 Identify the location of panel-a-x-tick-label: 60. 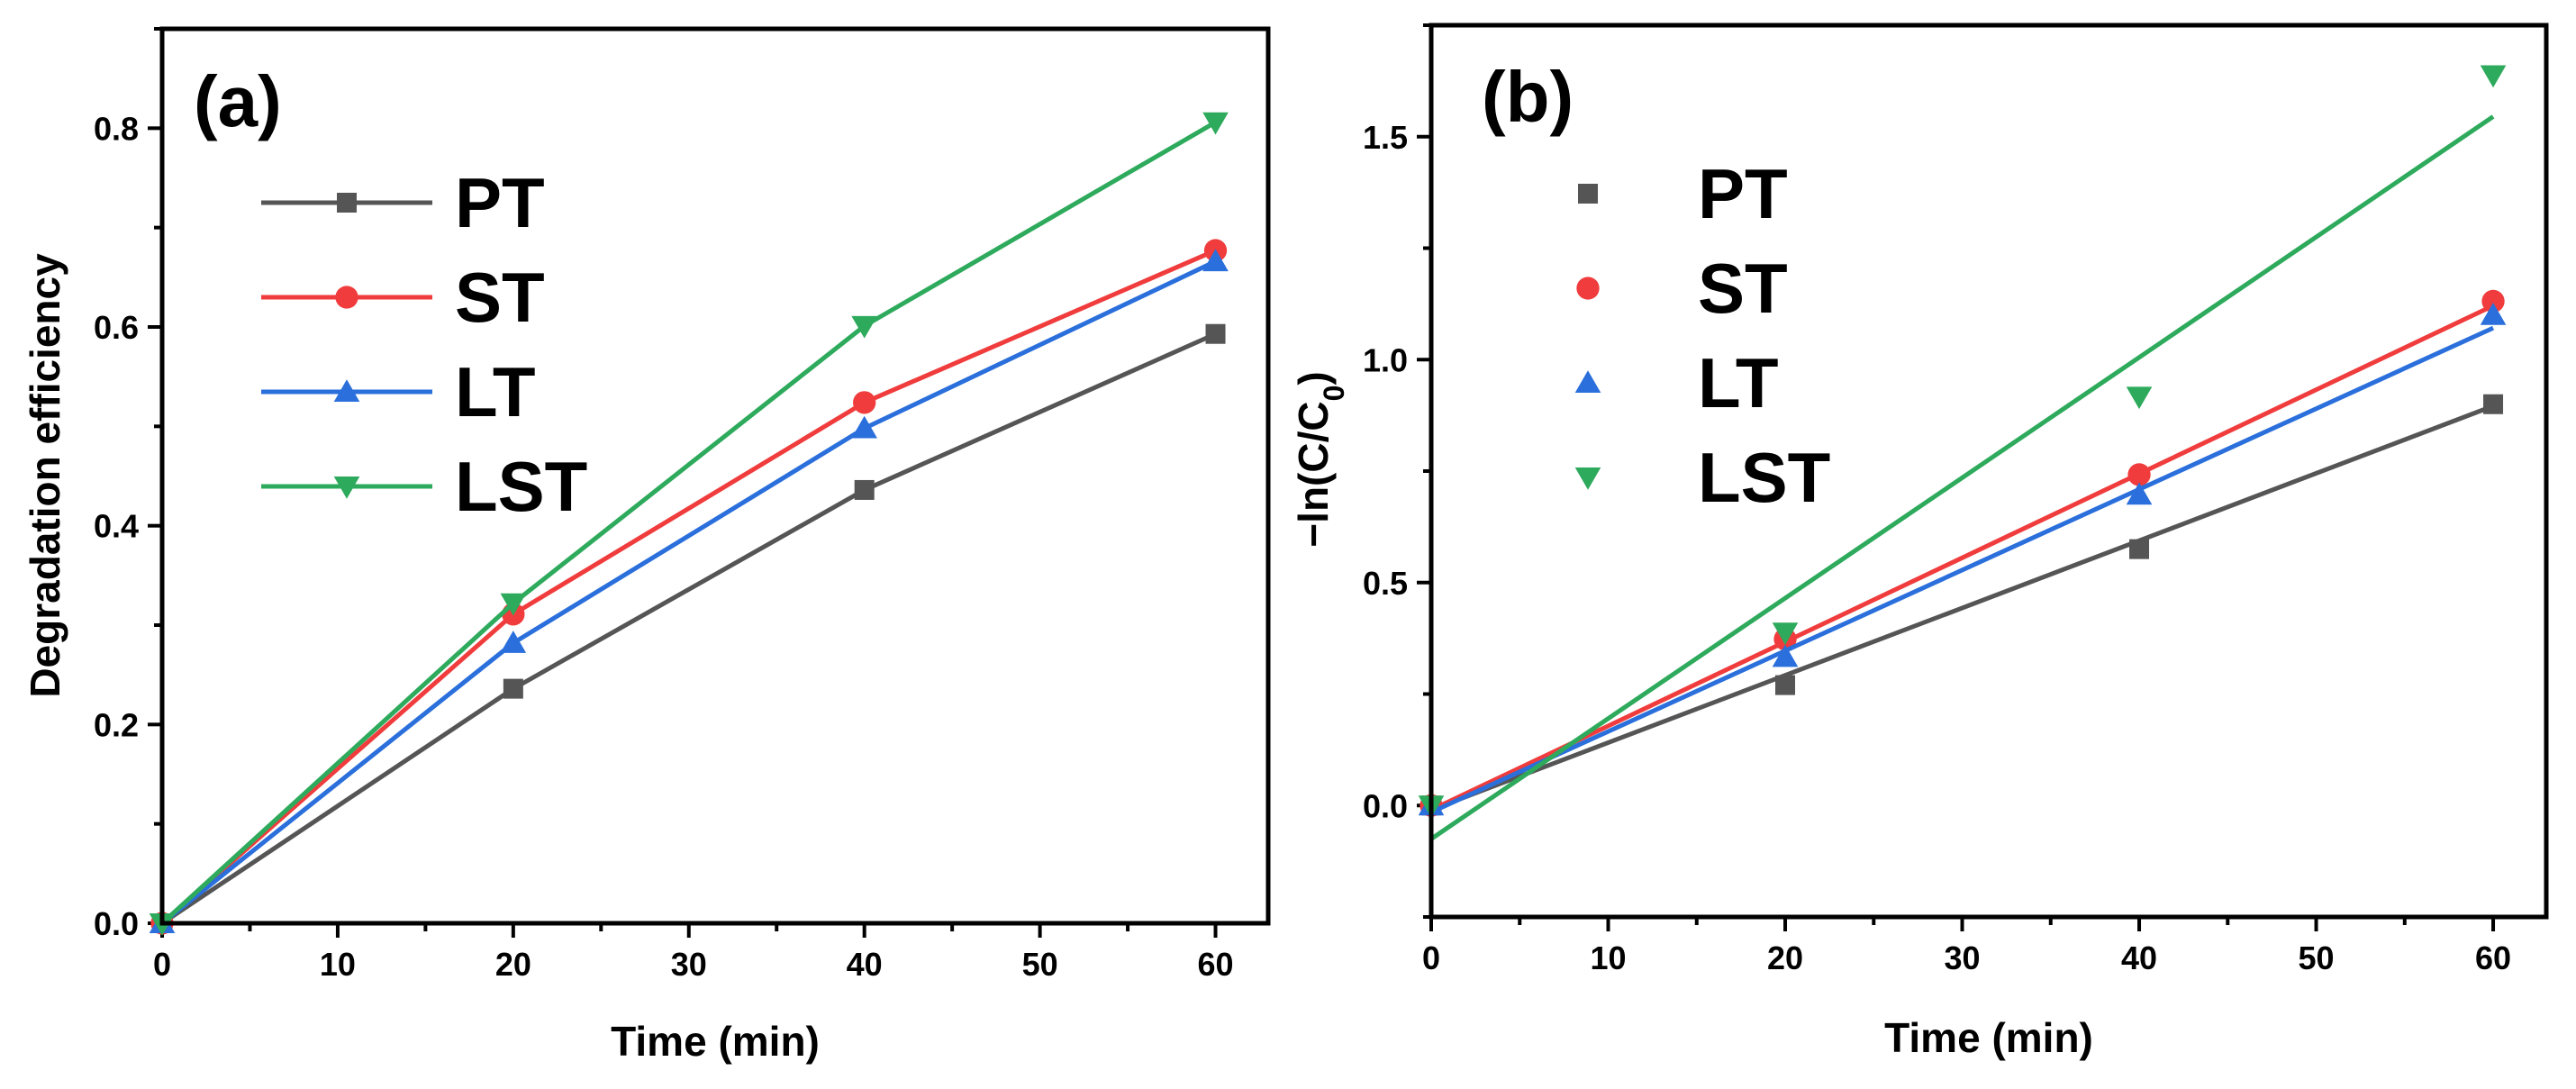
(1216, 964).